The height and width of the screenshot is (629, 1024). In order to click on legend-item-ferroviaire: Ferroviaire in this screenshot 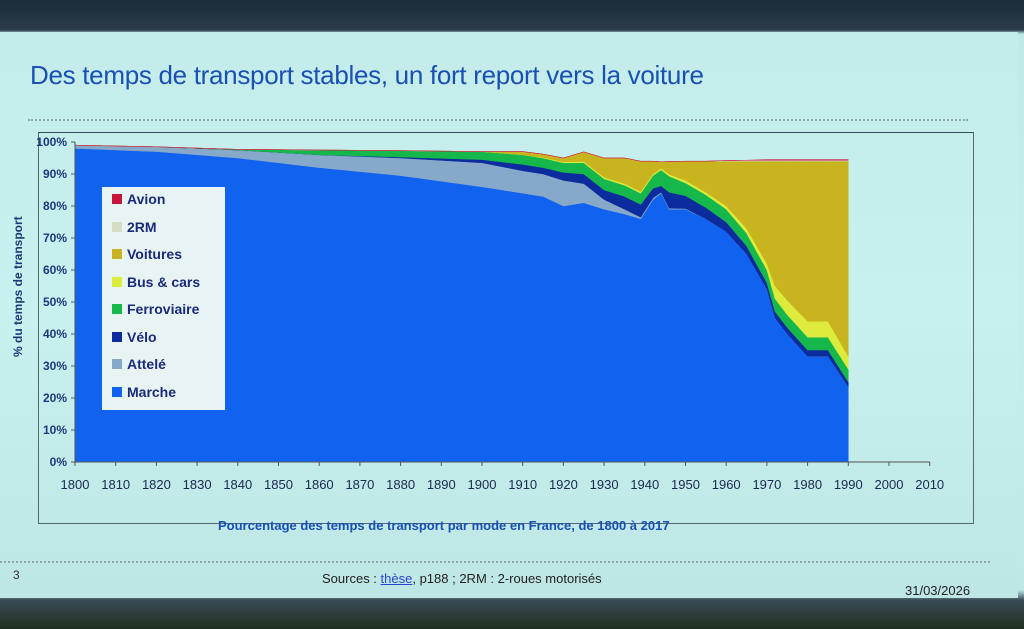, I will do `click(155, 309)`.